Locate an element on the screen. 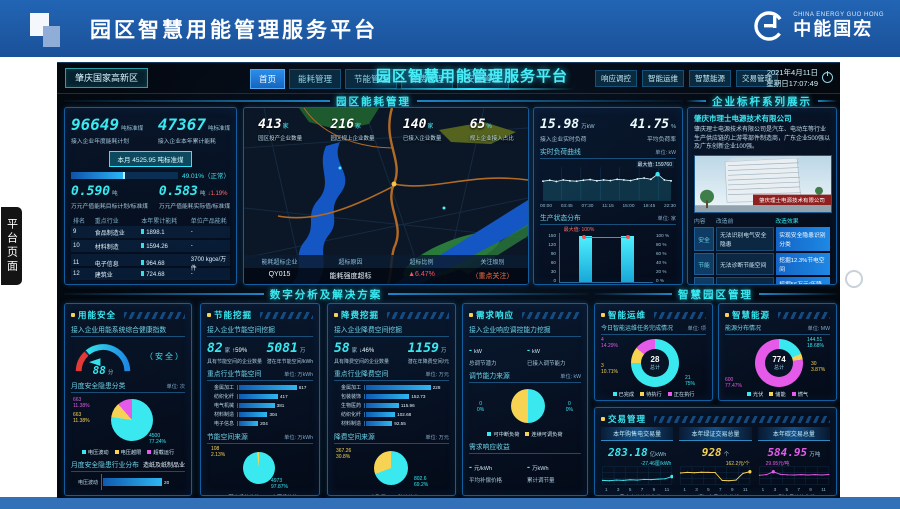 The width and height of the screenshot is (900, 509). cost-potential: 1159 万 潜在年降费空间/元 is located at coordinates (428, 353).